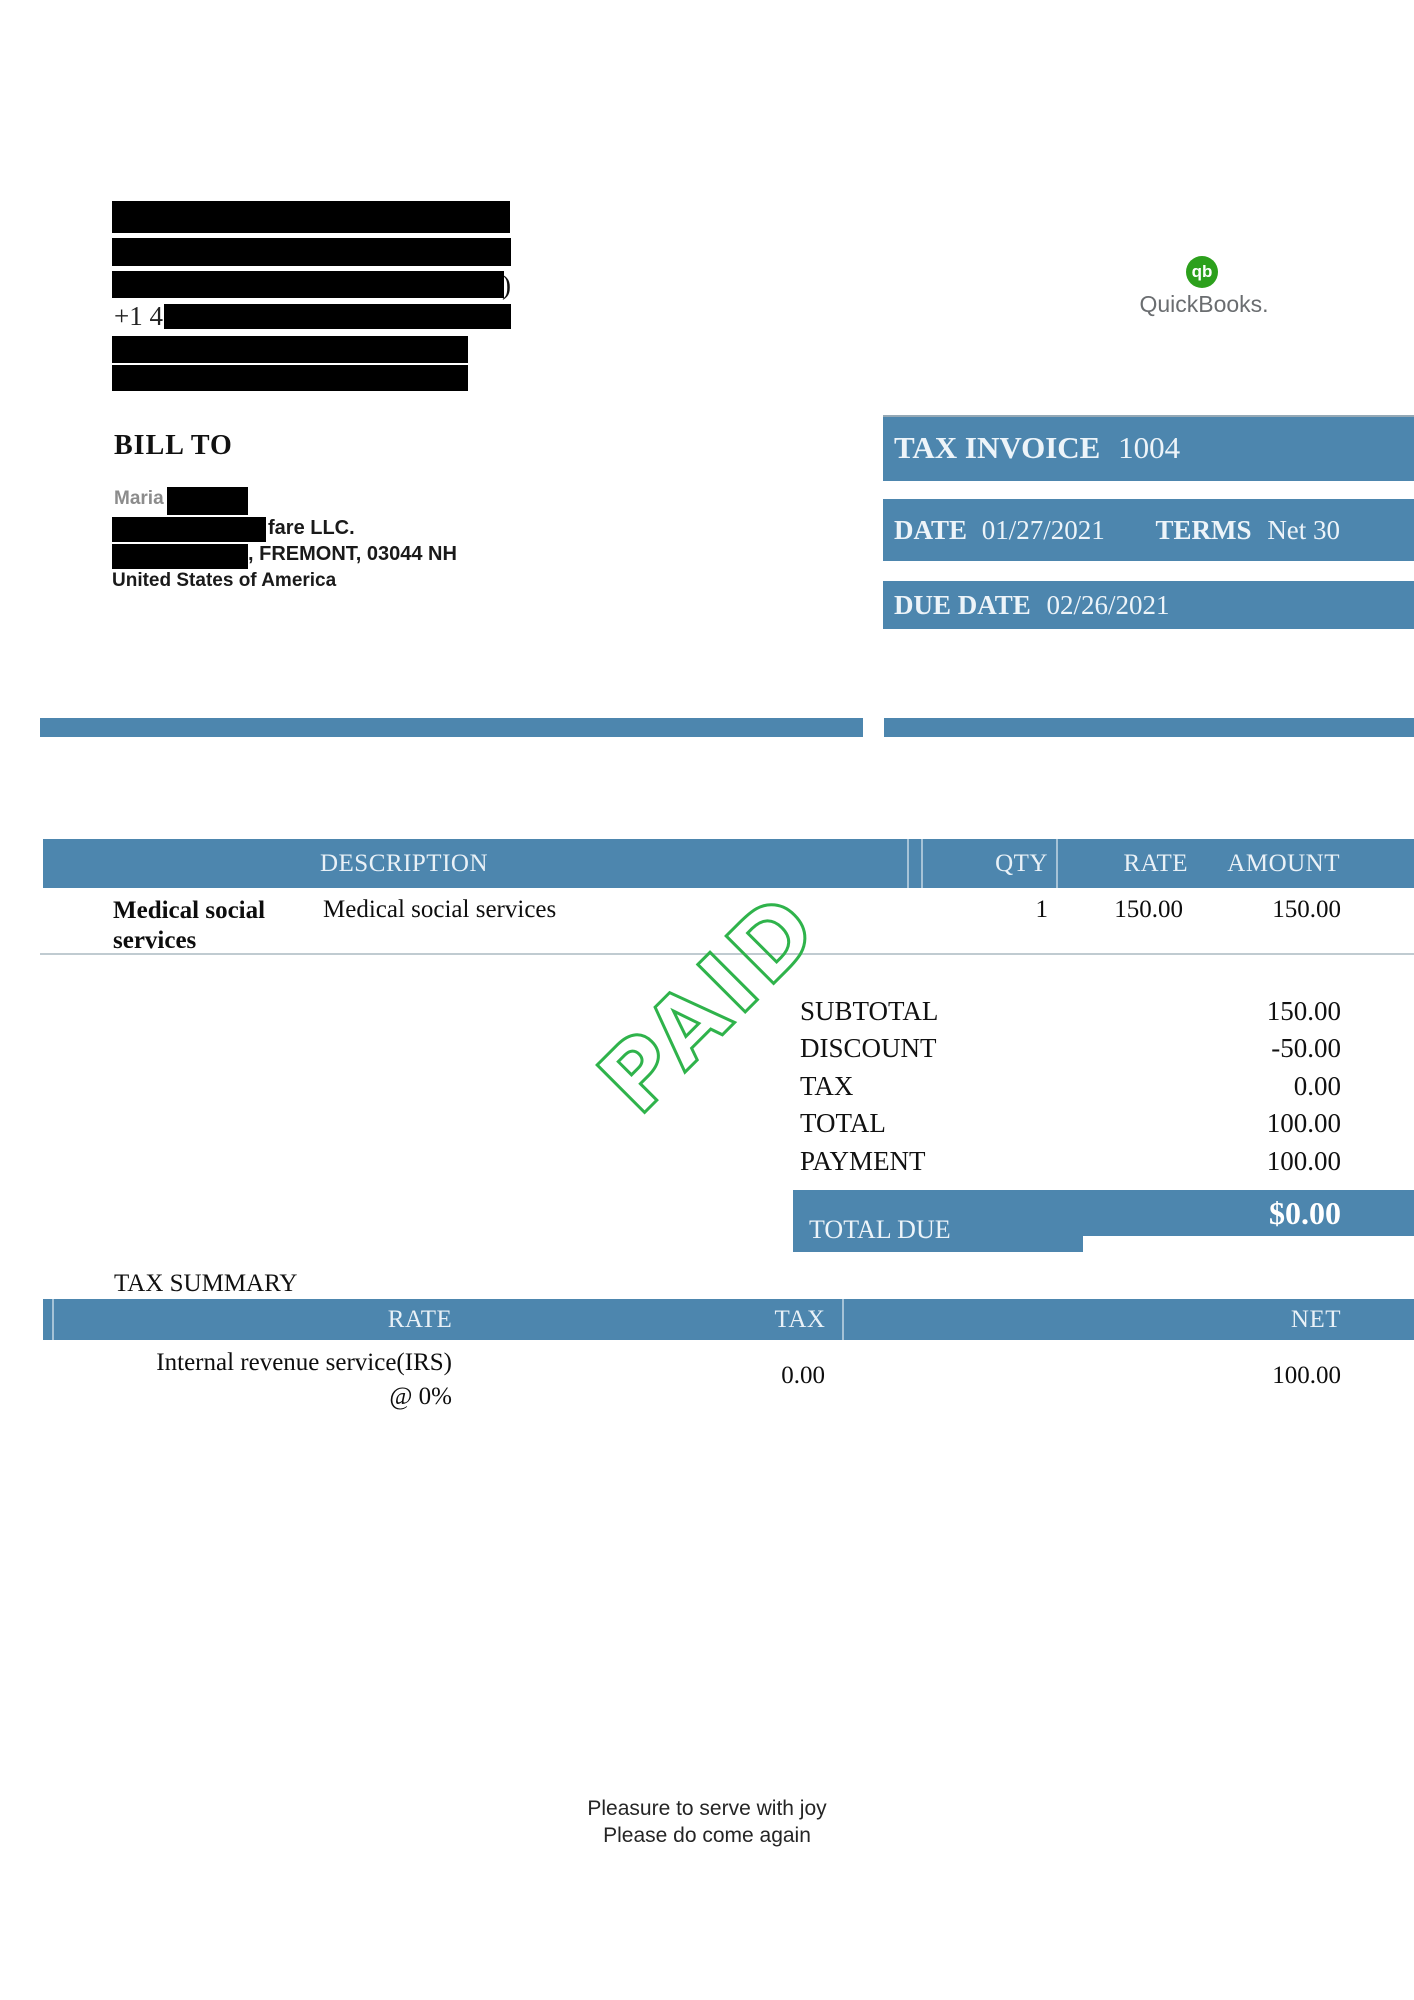  I want to click on total-due-label: TOTAL DUE, so click(880, 1229).